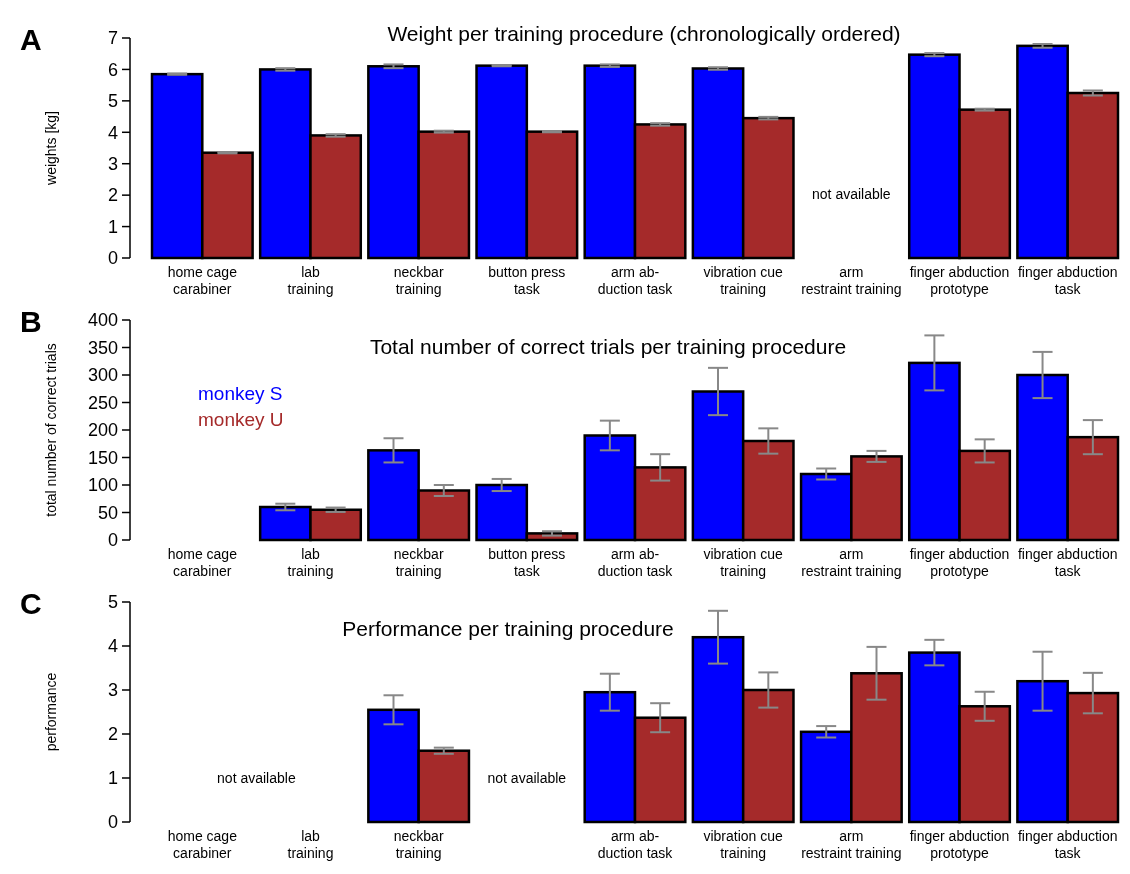 This screenshot has height=874, width=1130. Describe the element at coordinates (31, 603) in the screenshot. I see `text: C` at that location.